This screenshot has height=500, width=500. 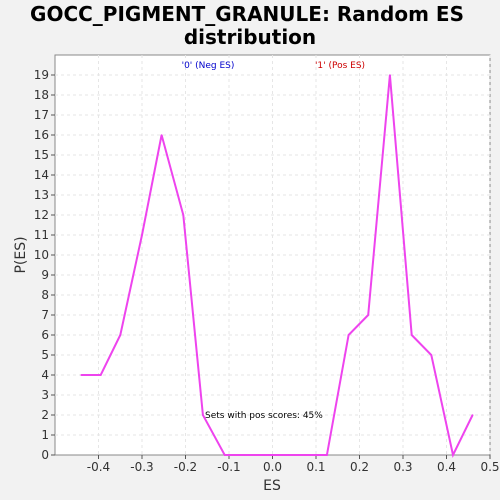 What do you see at coordinates (272, 486) in the screenshot?
I see `x-axis-title: ES` at bounding box center [272, 486].